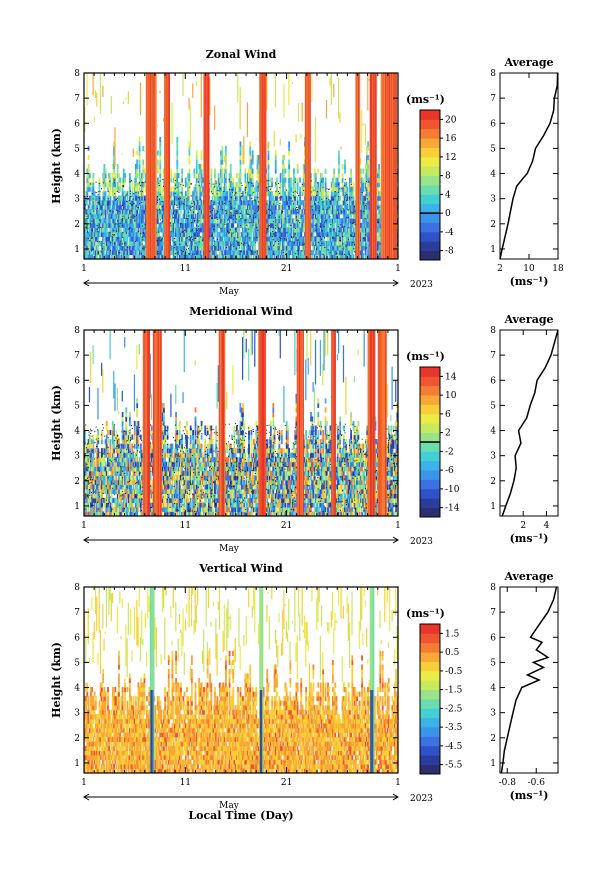 This screenshot has height=876, width=611. Describe the element at coordinates (508, 783) in the screenshot. I see `profile-x-tick: -0.8` at that location.